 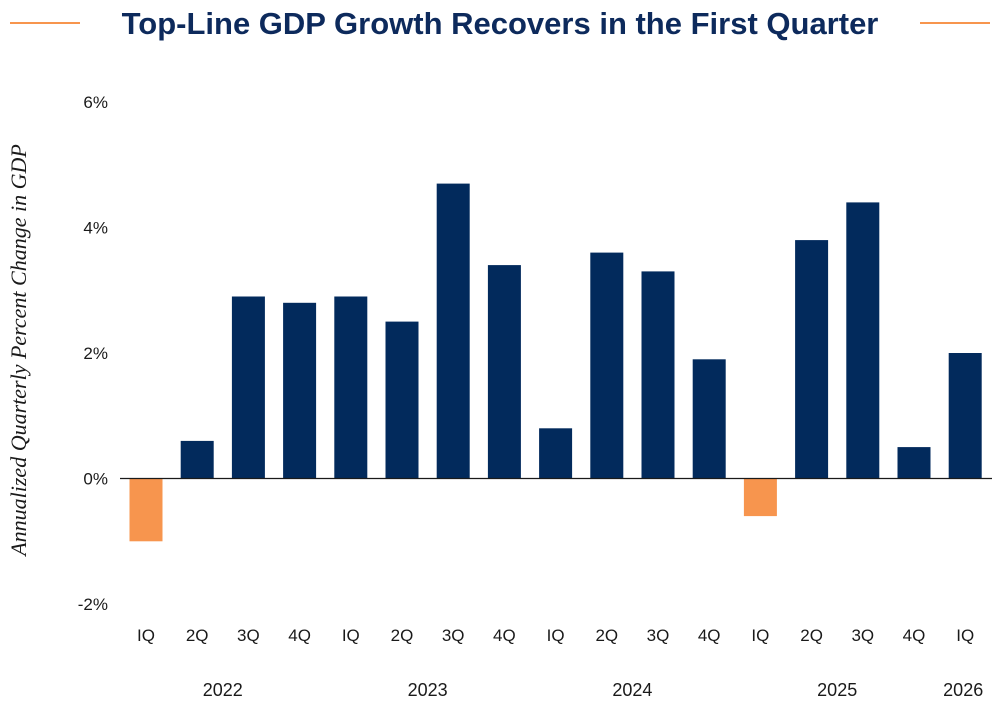 What do you see at coordinates (95, 479) in the screenshot?
I see `y-tick-label: 0%` at bounding box center [95, 479].